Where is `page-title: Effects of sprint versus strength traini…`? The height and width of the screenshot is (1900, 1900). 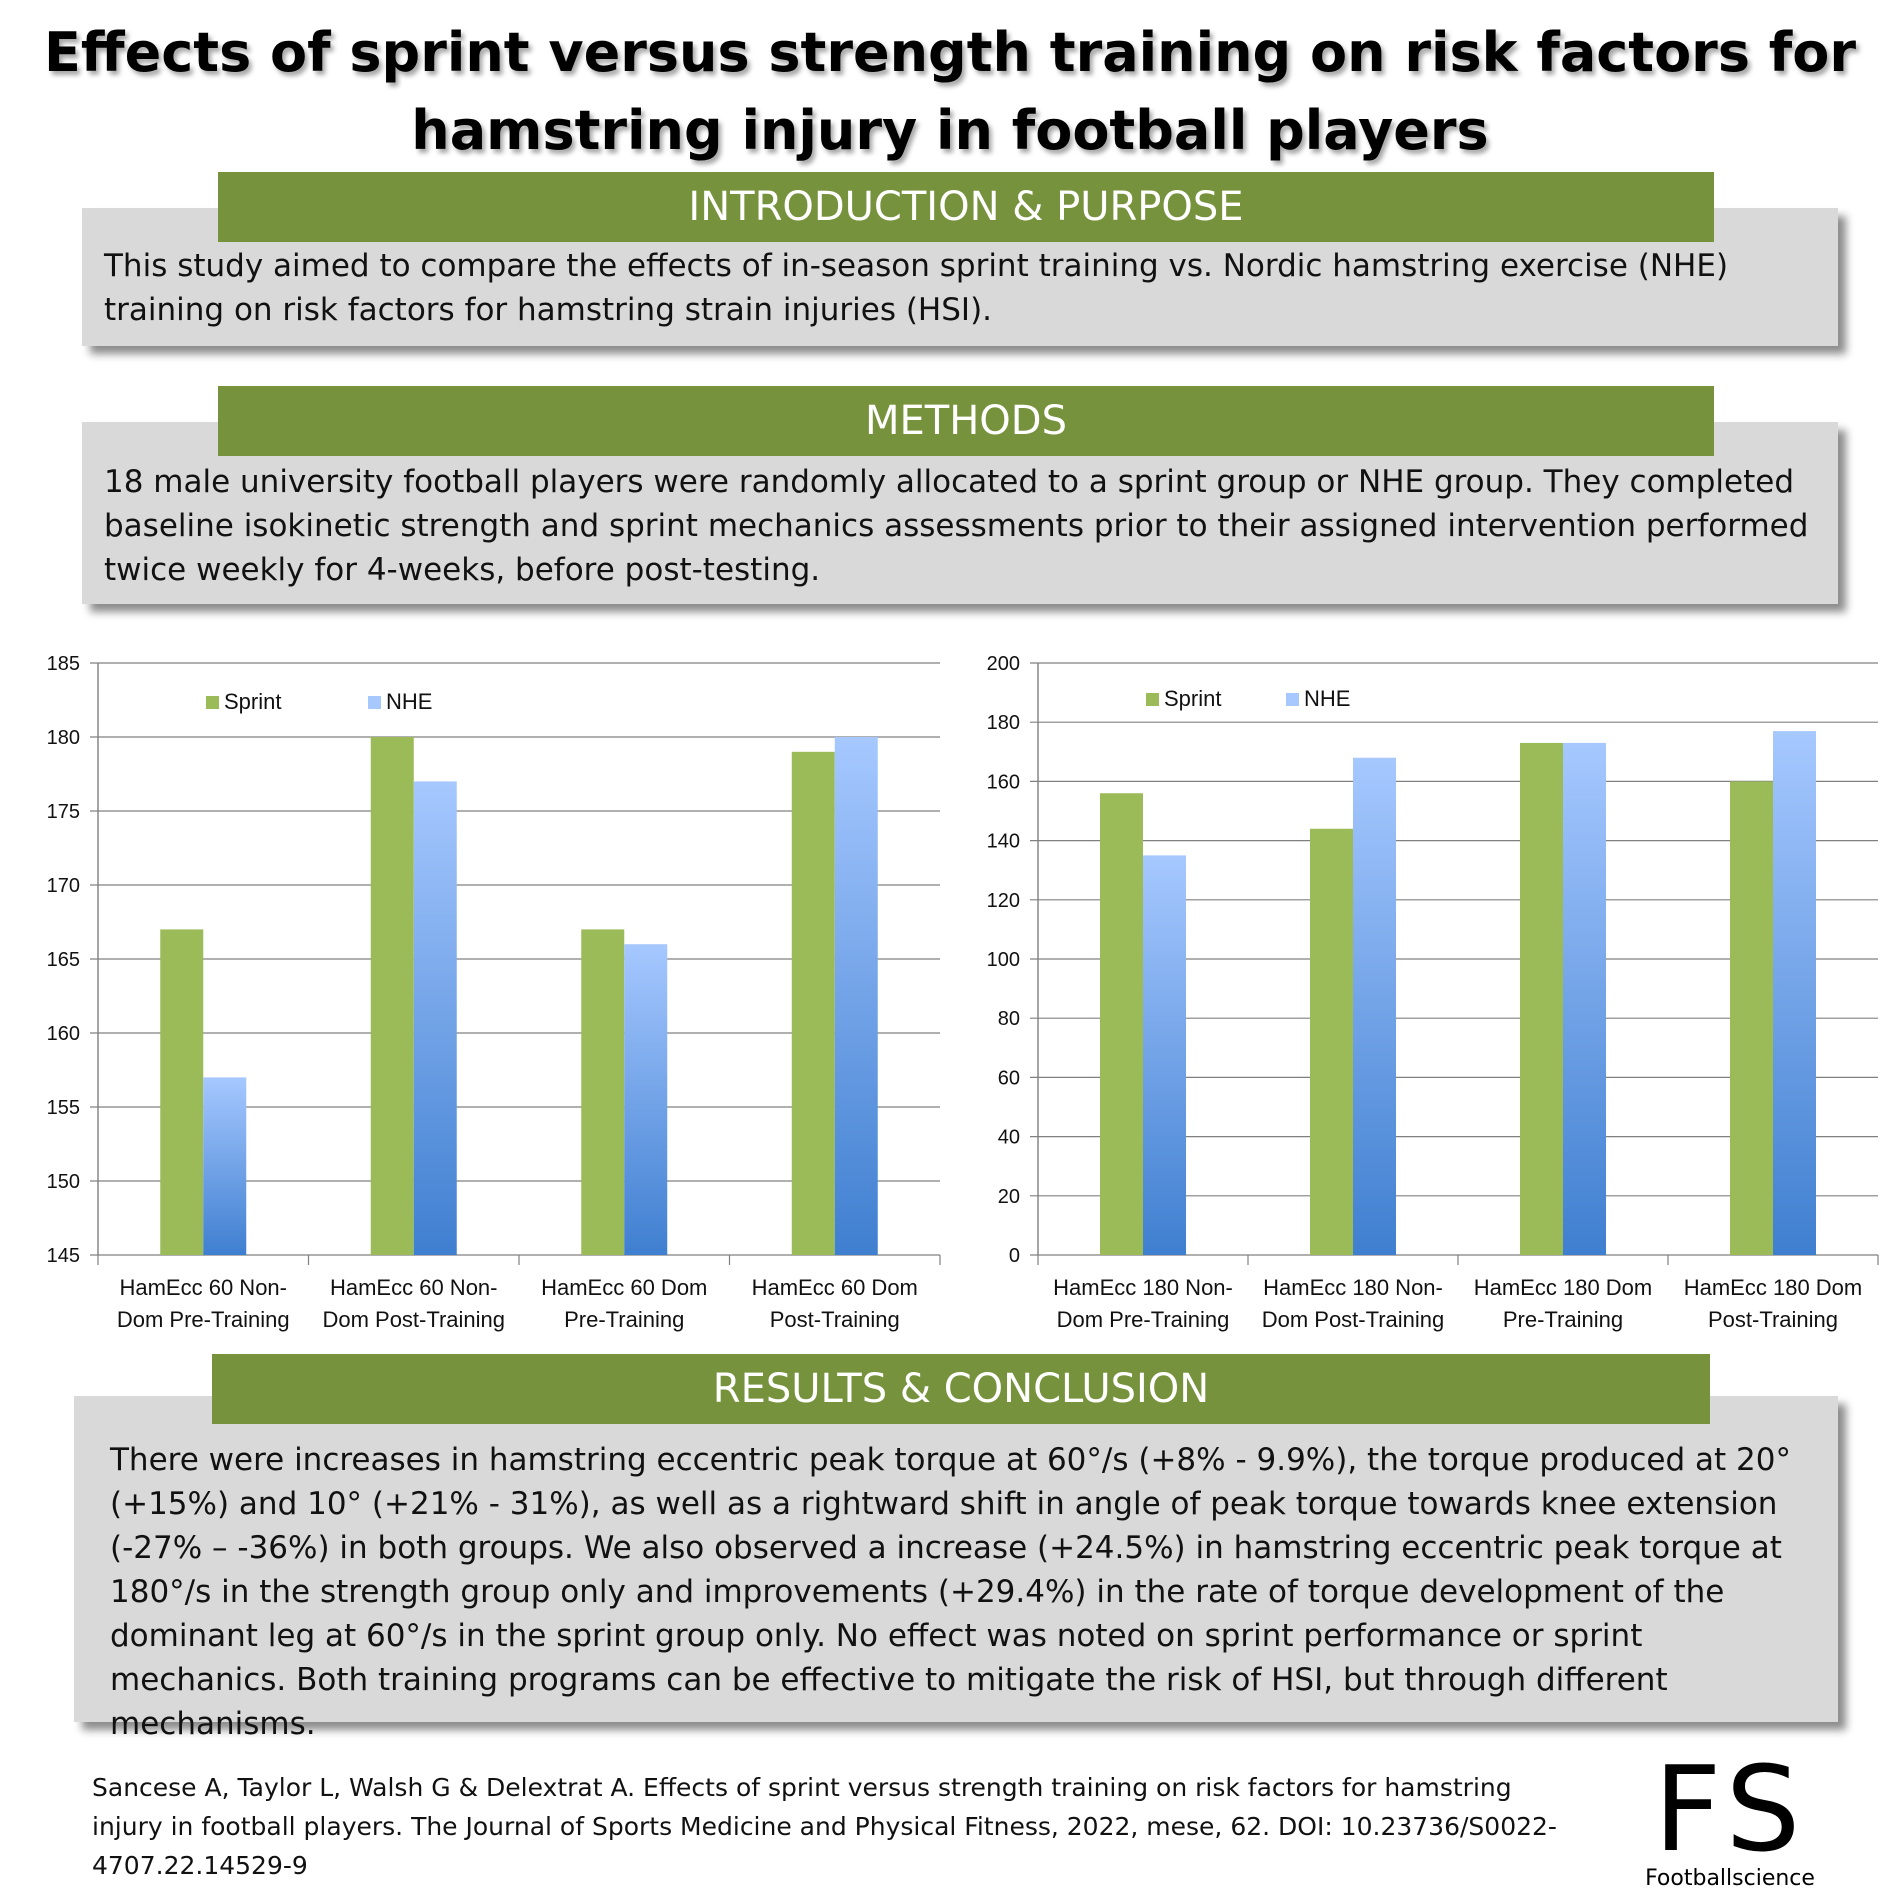
page-title: Effects of sprint versus strength traini… is located at coordinates (950, 91).